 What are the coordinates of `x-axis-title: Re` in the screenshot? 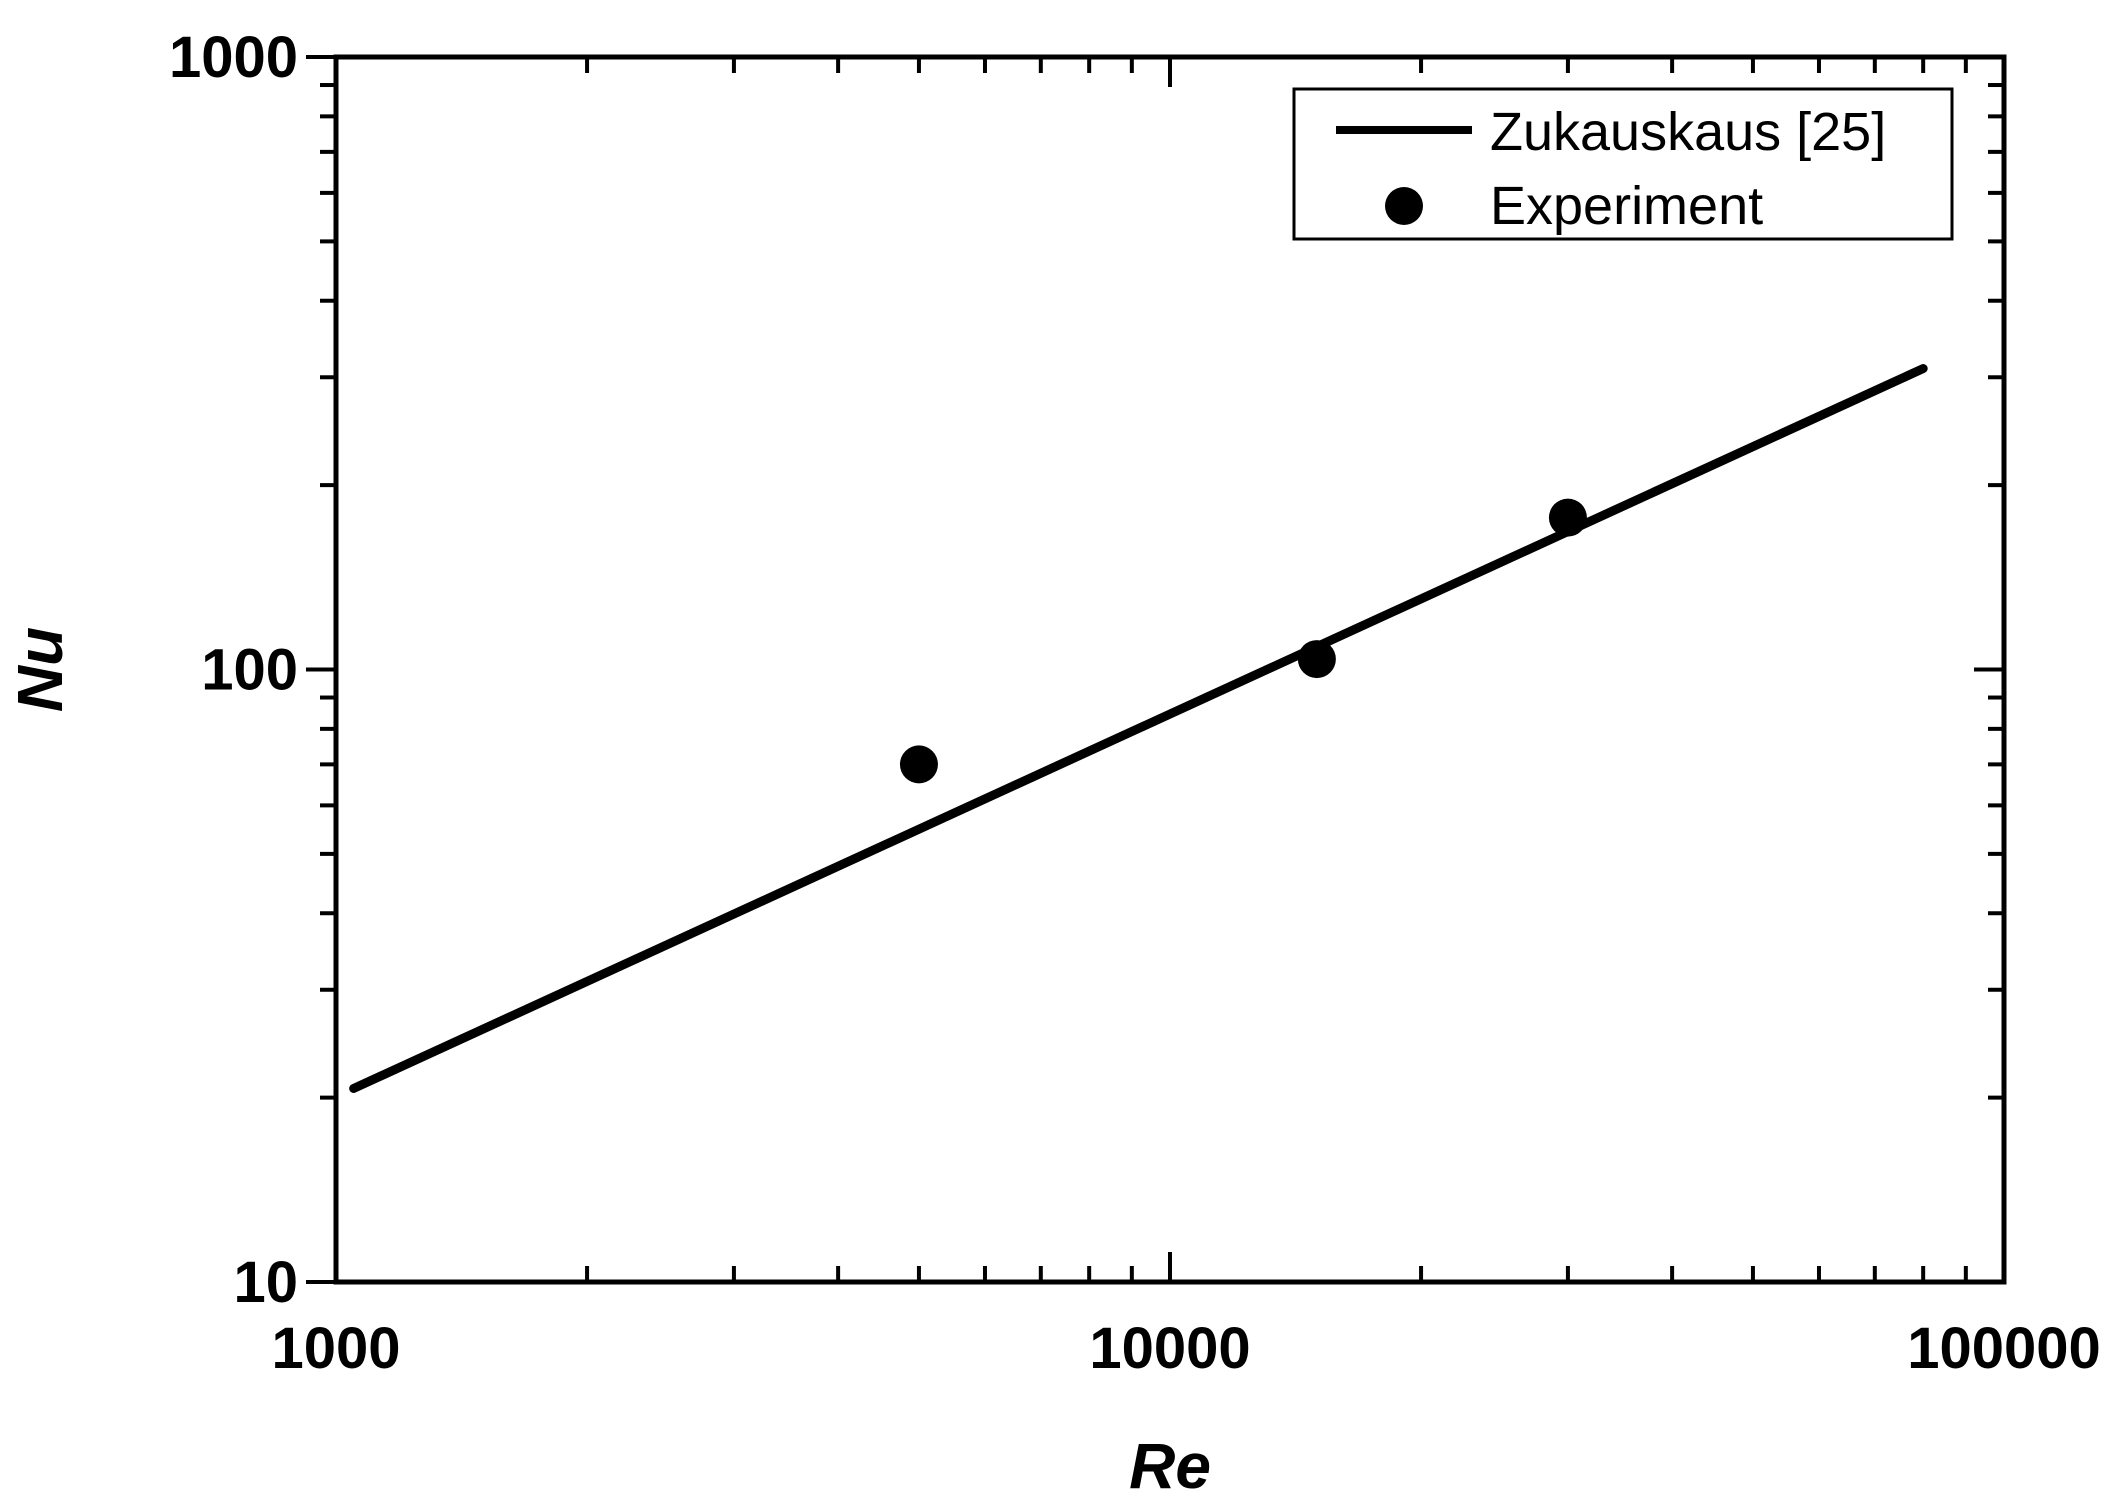 It's located at (1170, 1466).